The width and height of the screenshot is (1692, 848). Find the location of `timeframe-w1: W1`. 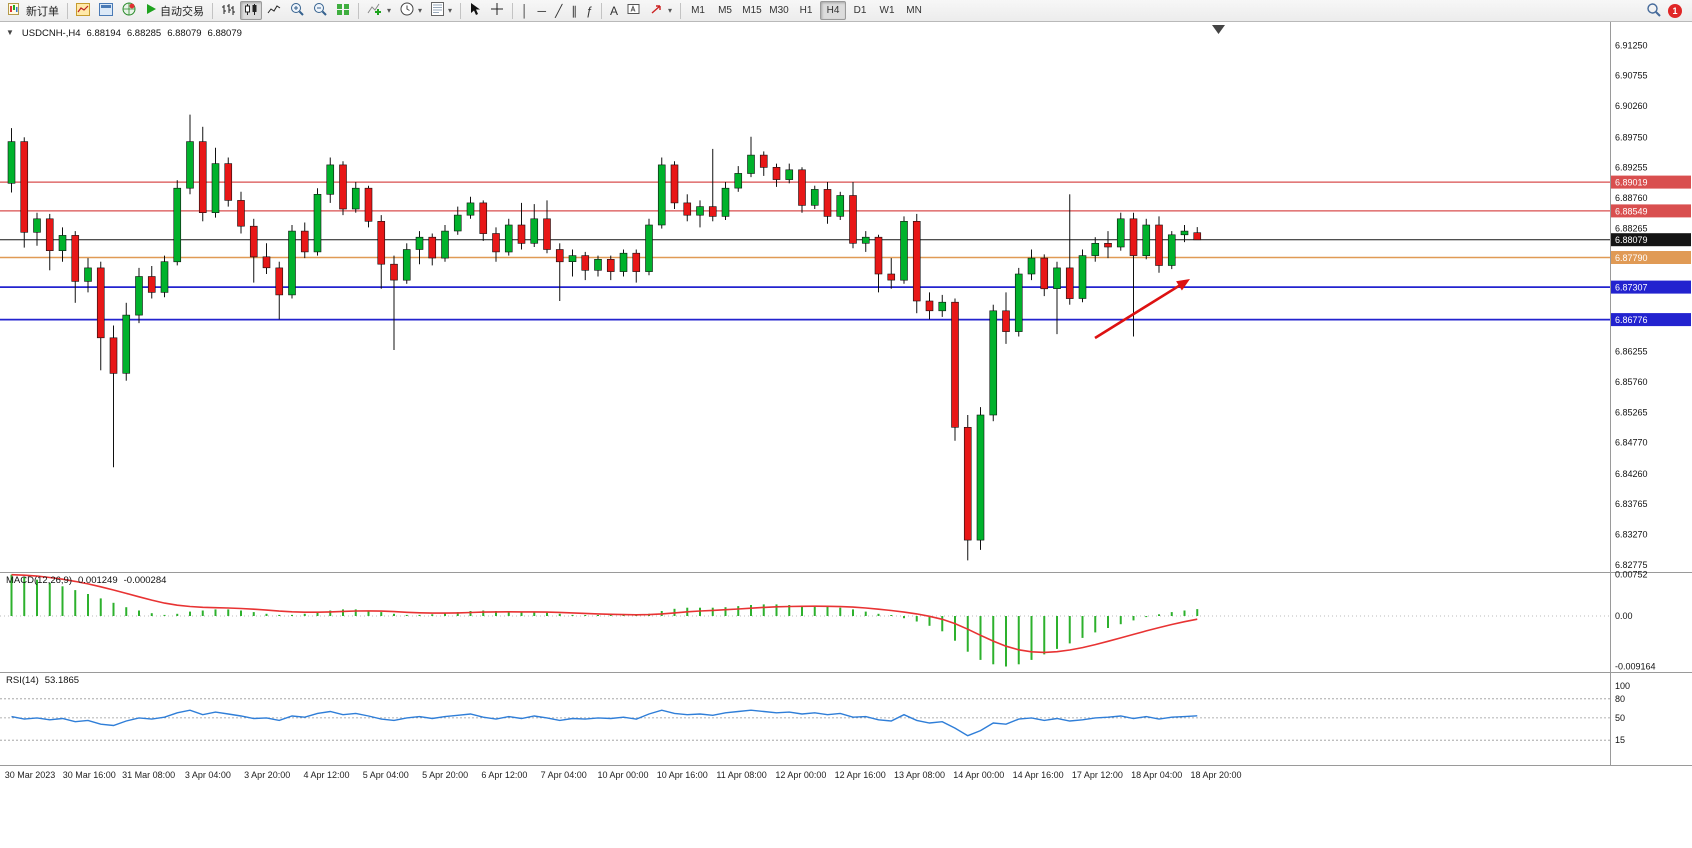

timeframe-w1: W1 is located at coordinates (887, 10).